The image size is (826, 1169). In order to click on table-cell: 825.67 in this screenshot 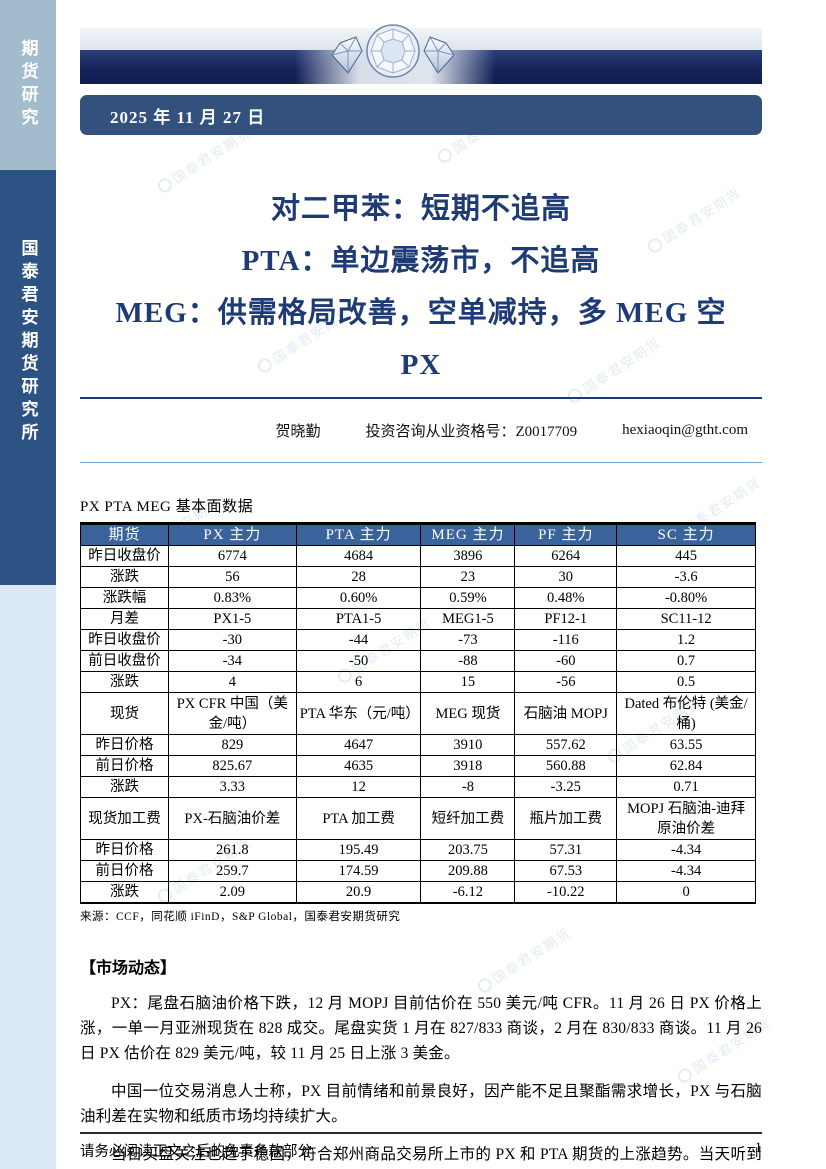, I will do `click(232, 766)`.